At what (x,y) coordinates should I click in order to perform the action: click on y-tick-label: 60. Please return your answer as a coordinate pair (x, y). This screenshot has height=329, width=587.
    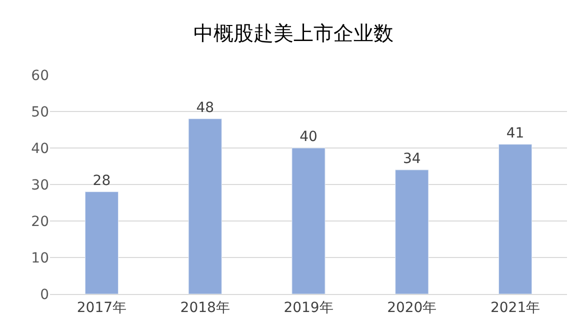
    Looking at the image, I should click on (40, 76).